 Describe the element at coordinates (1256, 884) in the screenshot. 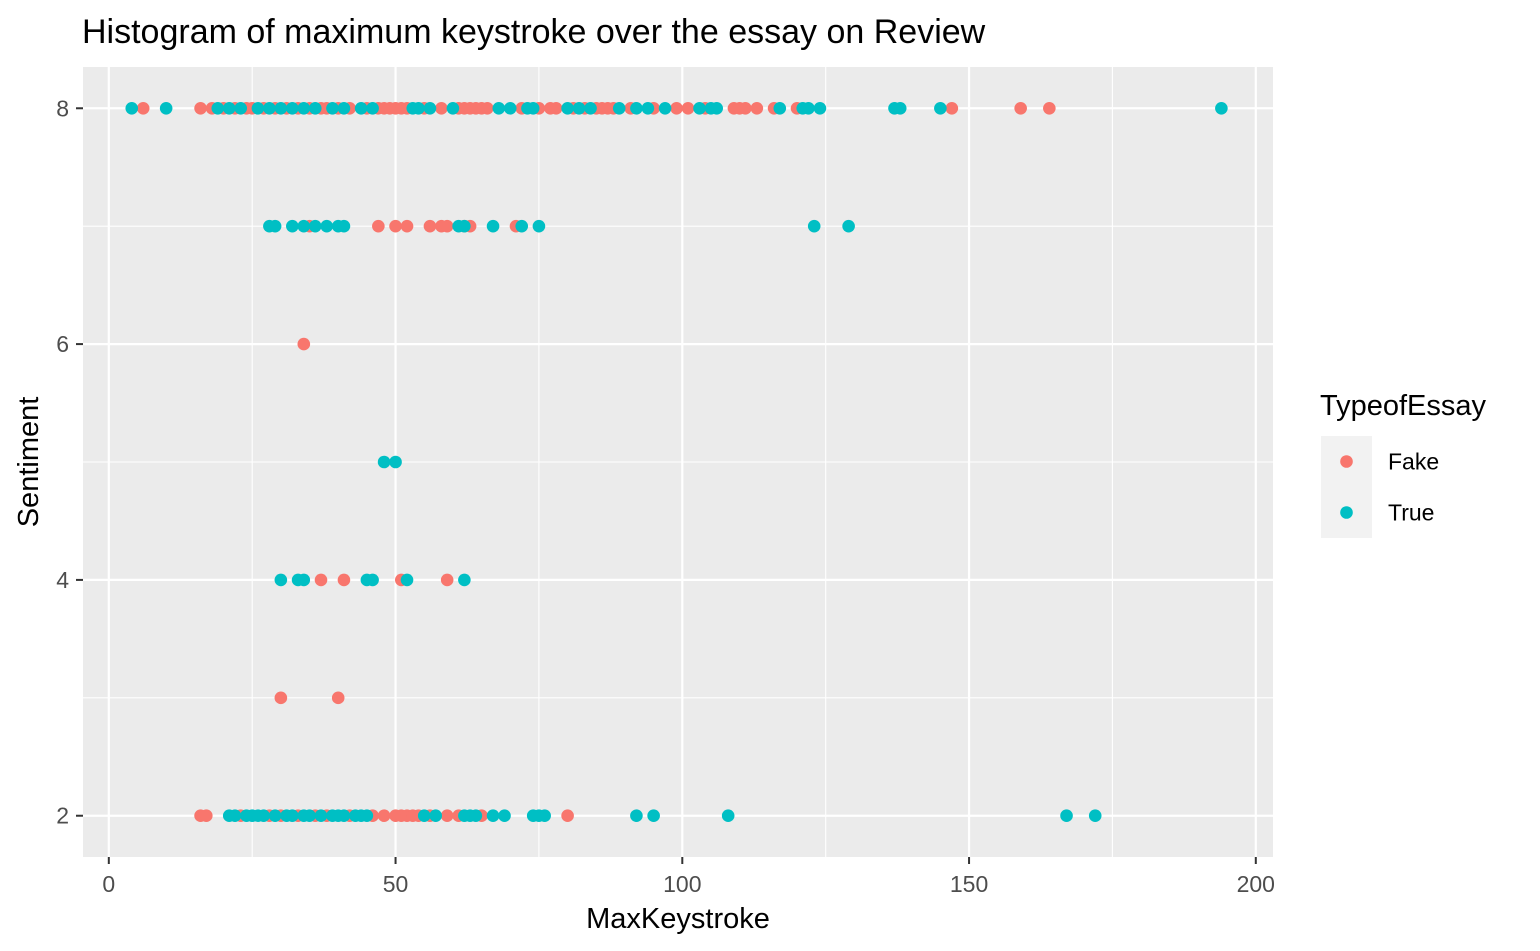

I see `x-tick-label: 200` at that location.